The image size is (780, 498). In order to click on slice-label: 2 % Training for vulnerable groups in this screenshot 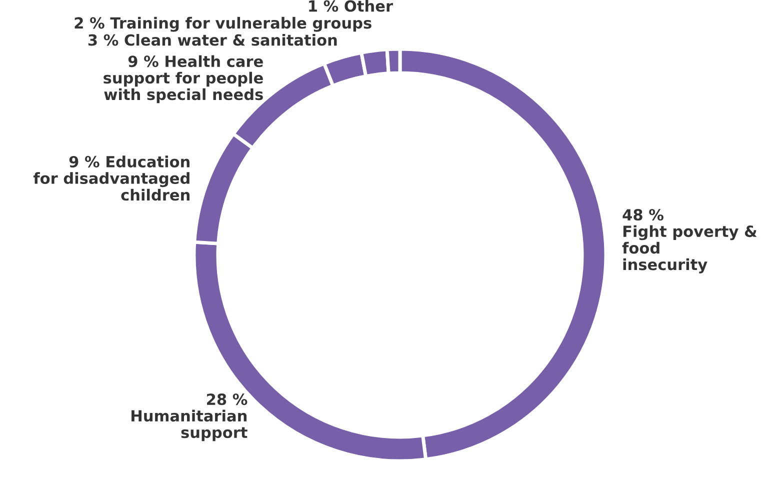, I will do `click(223, 24)`.